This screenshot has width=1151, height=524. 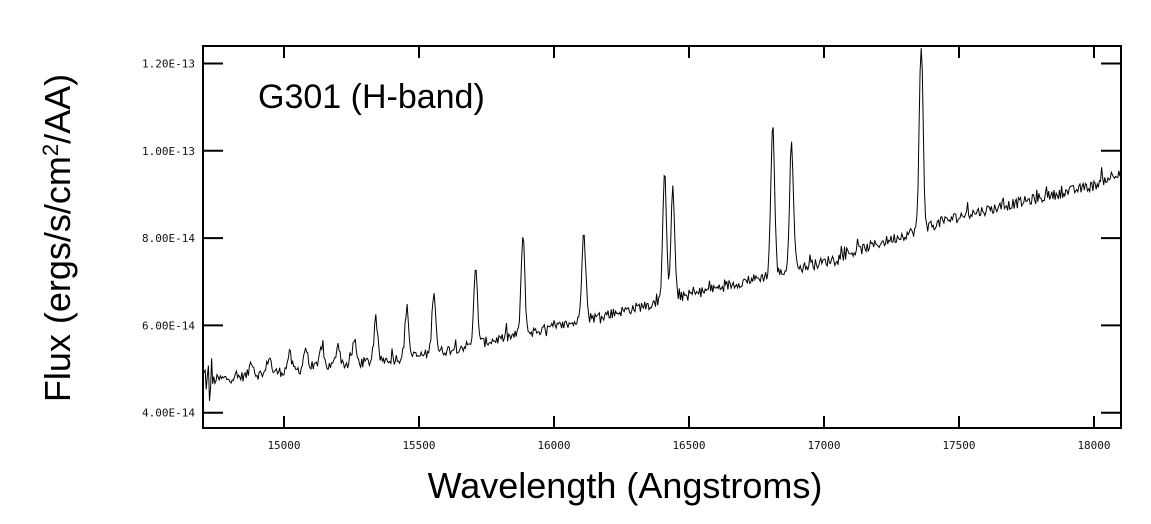 What do you see at coordinates (50, 150) in the screenshot?
I see `y-axis-label-superscript: 2` at bounding box center [50, 150].